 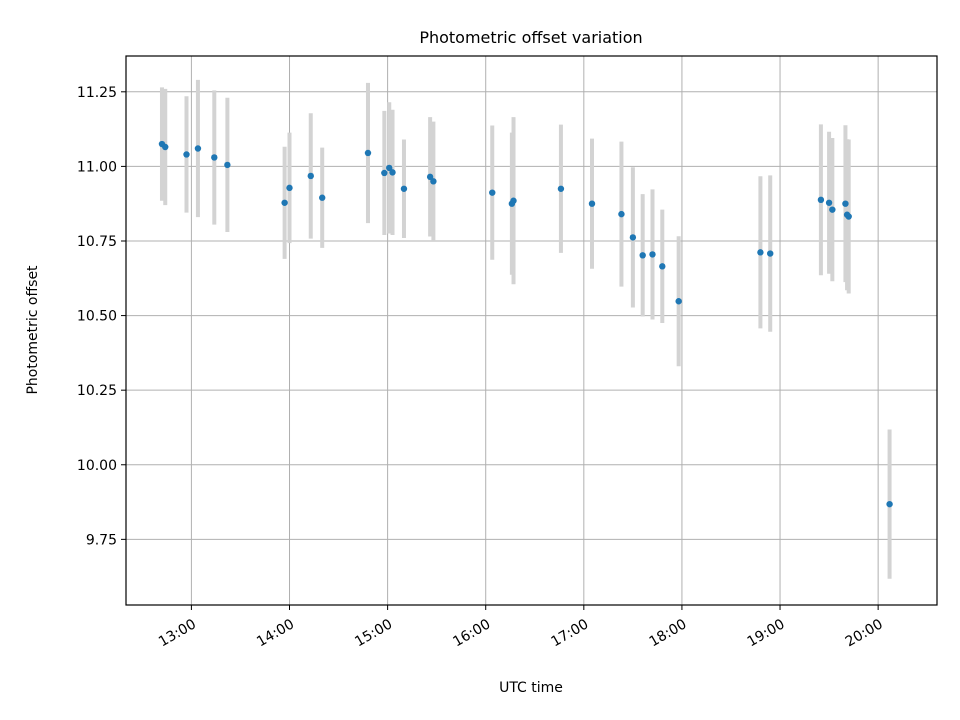 I want to click on y-tick-label: 10.00, so click(x=97, y=466).